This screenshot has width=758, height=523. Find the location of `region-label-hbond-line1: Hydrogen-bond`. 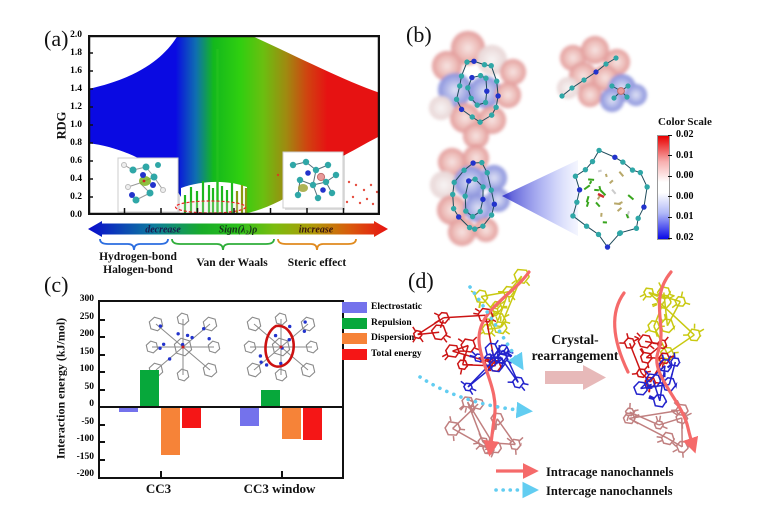

region-label-hbond-line1: Hydrogen-bond is located at coordinates (138, 257).